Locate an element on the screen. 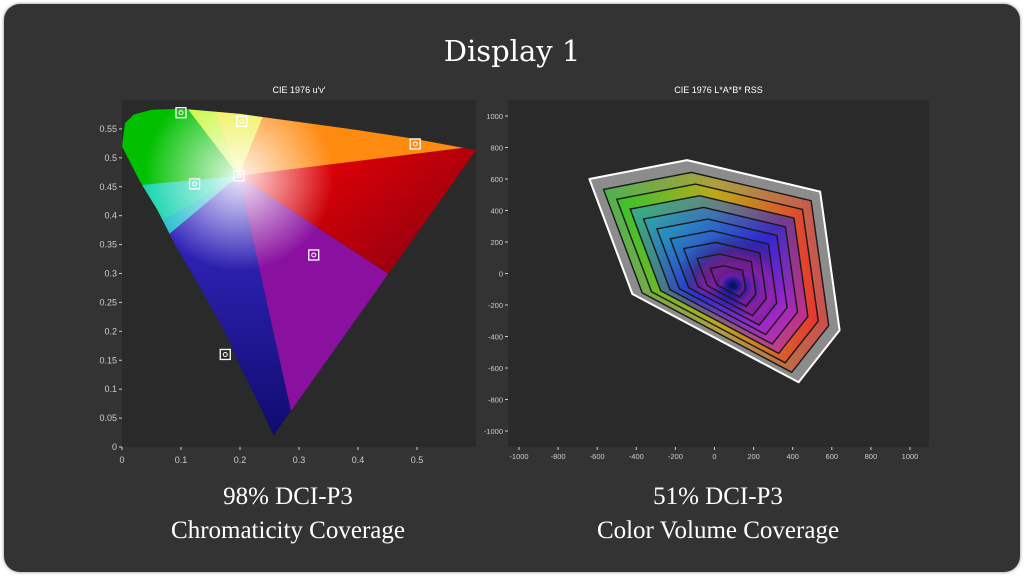  x-tick-label: 400 is located at coordinates (792, 456).